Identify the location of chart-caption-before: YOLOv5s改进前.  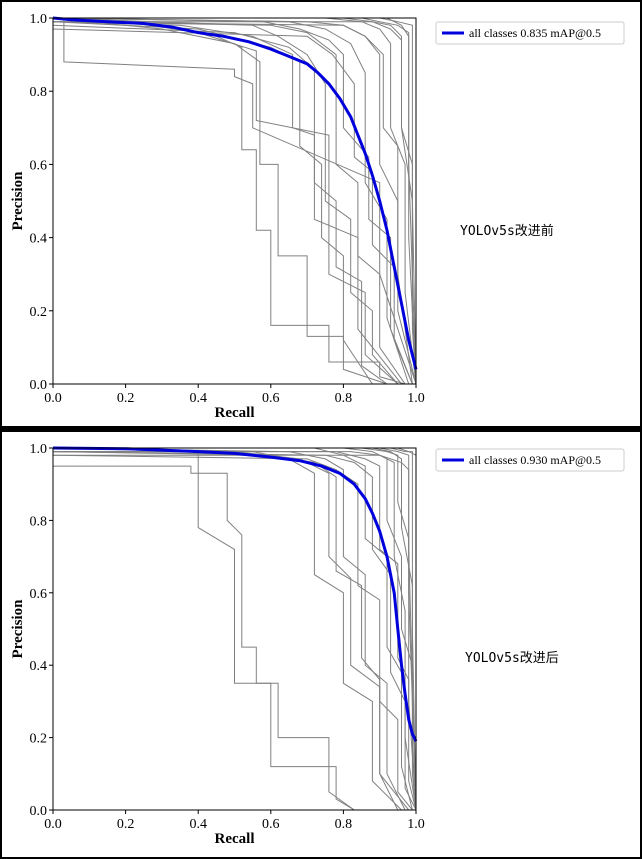
(507, 231).